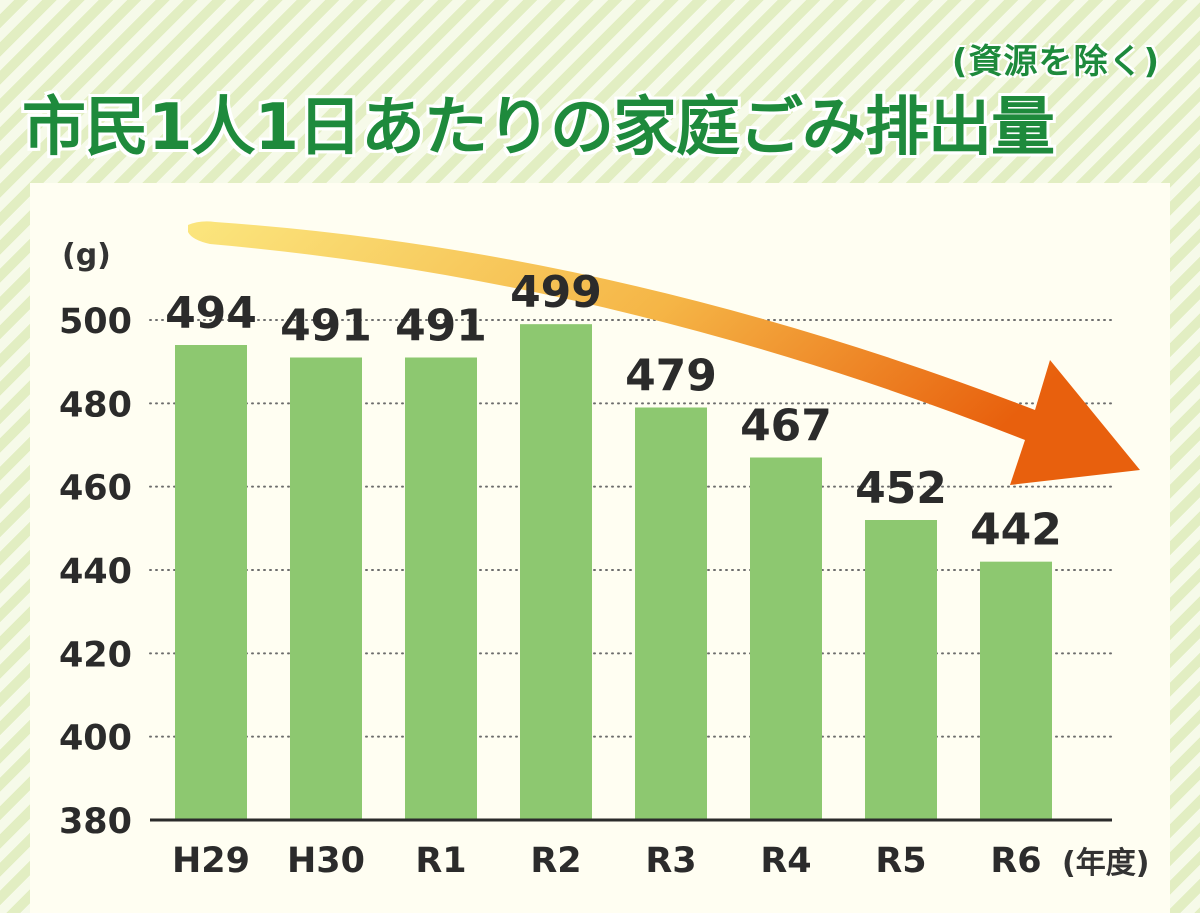 The height and width of the screenshot is (913, 1200). What do you see at coordinates (1016, 690) in the screenshot?
I see `bar-R6` at bounding box center [1016, 690].